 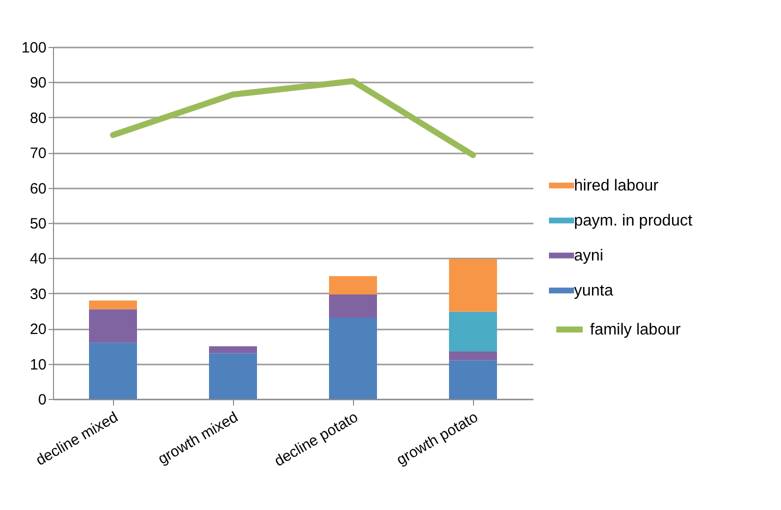 What do you see at coordinates (617, 186) in the screenshot?
I see `legend-label: hired labour` at bounding box center [617, 186].